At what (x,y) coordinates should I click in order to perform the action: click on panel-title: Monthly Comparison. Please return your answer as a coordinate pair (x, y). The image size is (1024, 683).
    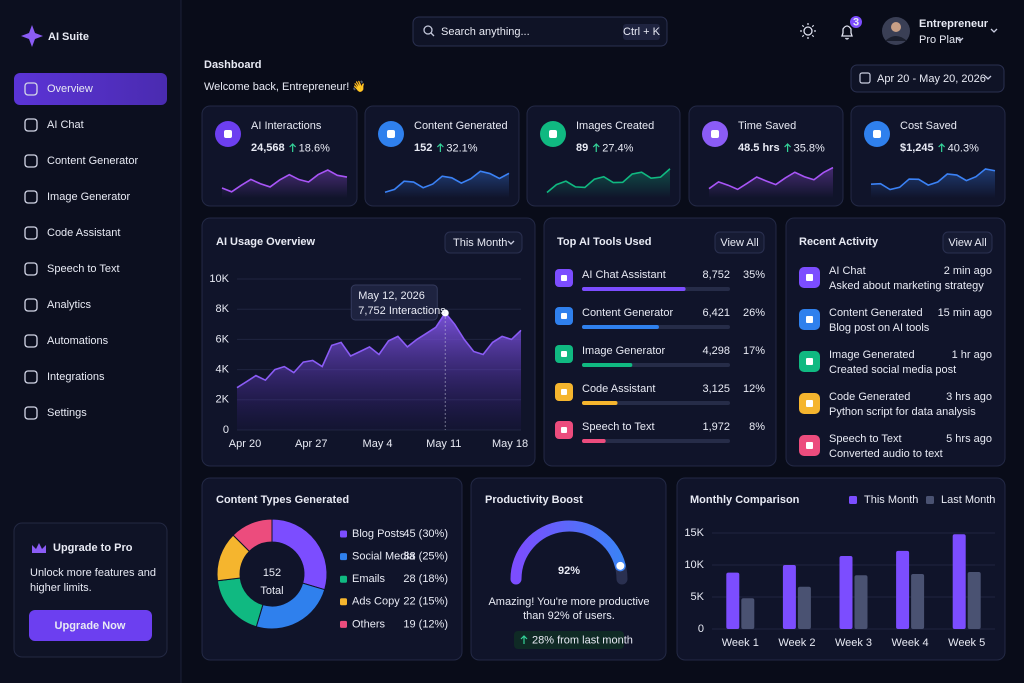
    Looking at the image, I should click on (745, 500).